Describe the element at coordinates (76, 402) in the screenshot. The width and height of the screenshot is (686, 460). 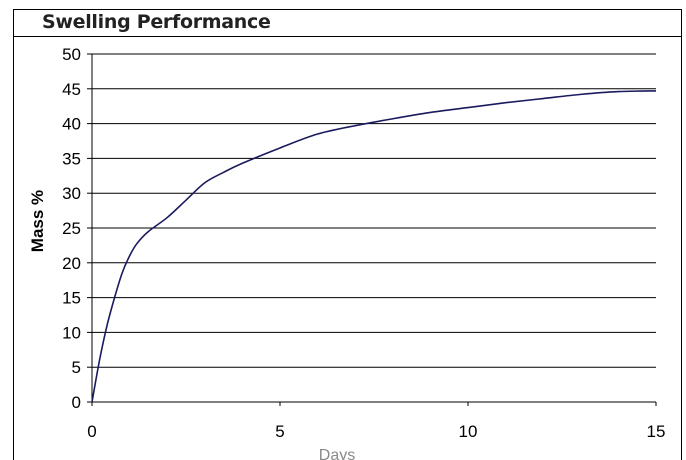
I see `y-tick-label-0: 0` at that location.